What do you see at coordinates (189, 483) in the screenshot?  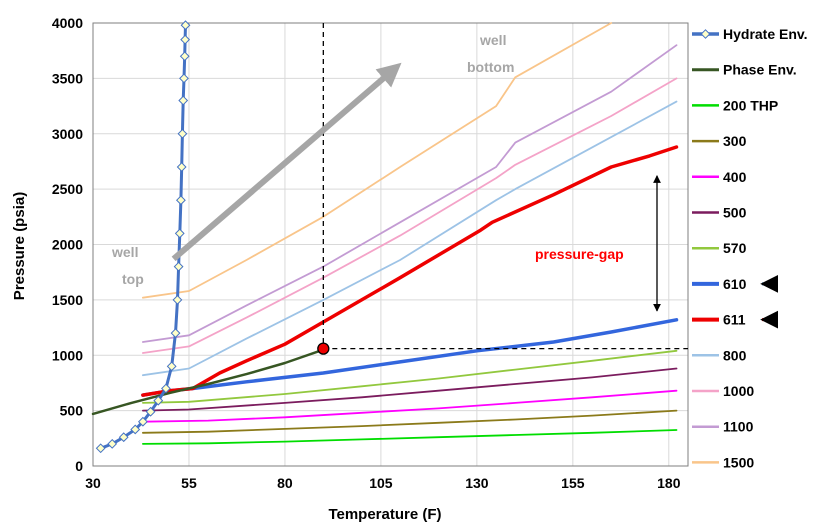 I see `x-tick-label: 55` at bounding box center [189, 483].